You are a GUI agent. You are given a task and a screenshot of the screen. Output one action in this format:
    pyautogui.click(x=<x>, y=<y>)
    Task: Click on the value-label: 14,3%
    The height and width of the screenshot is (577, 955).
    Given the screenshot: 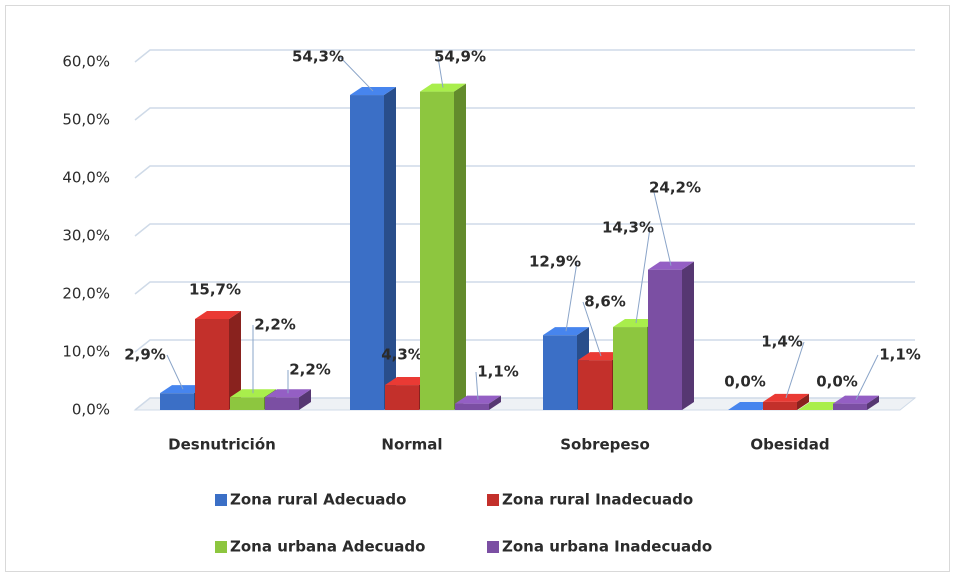 What is the action you would take?
    pyautogui.click(x=628, y=228)
    